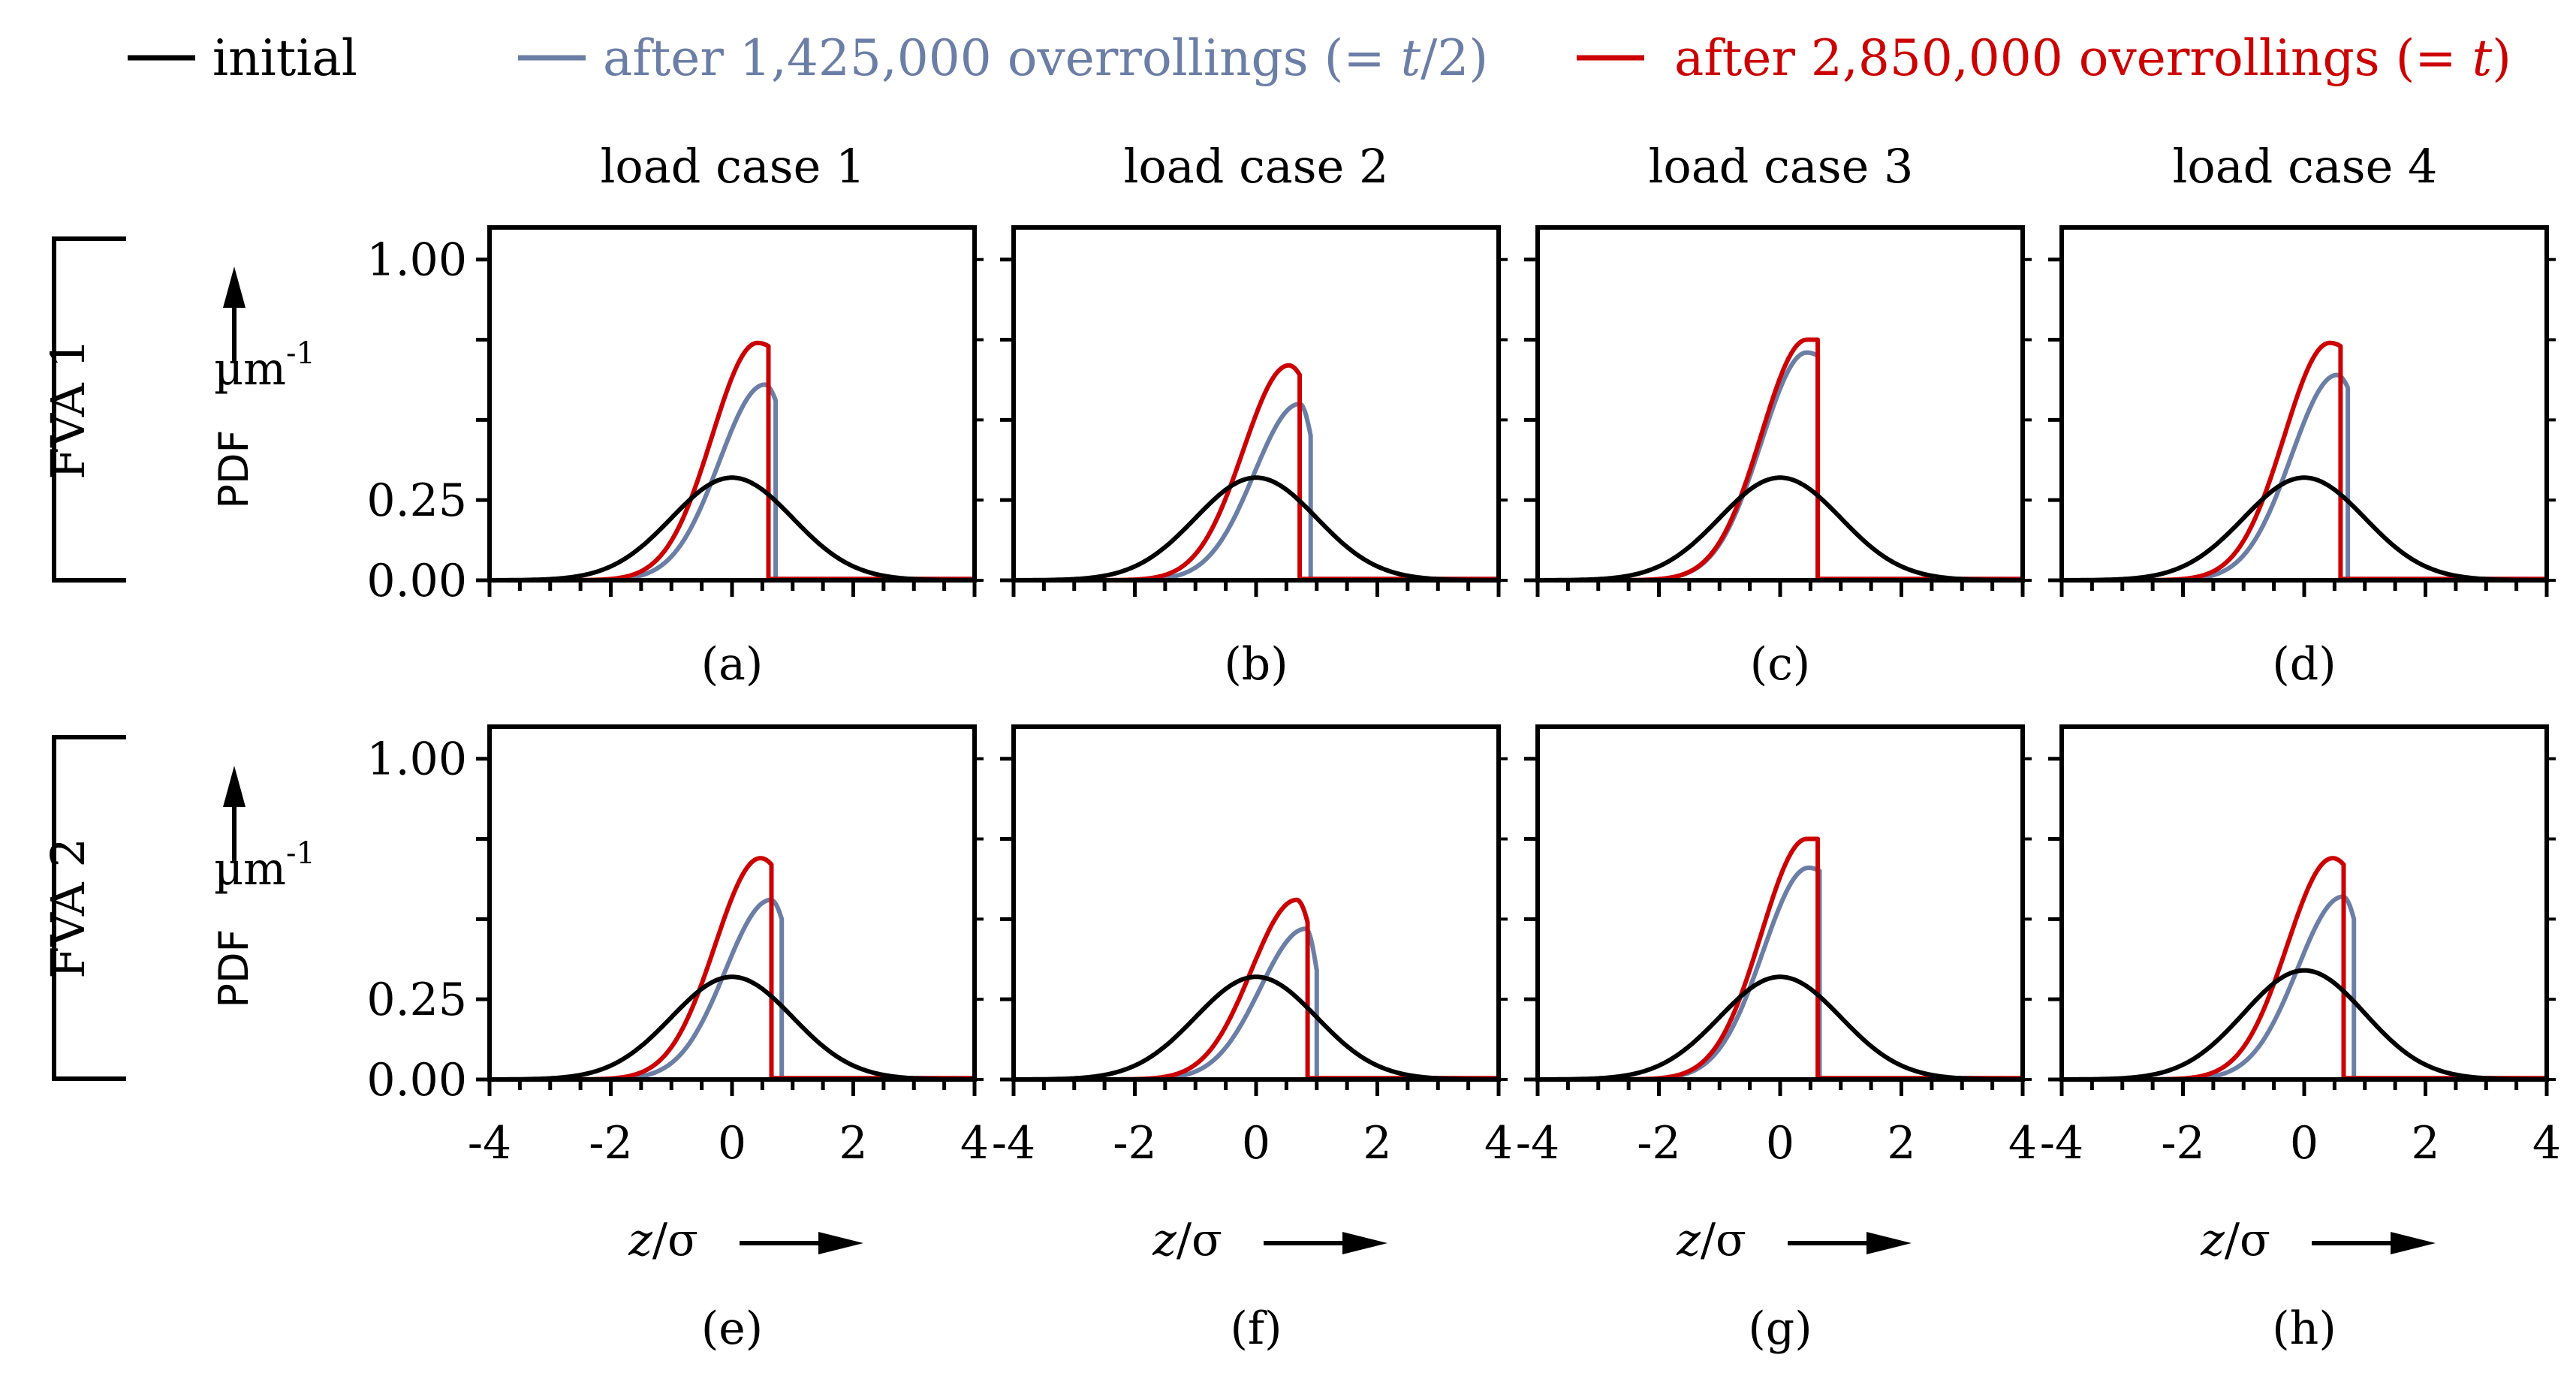 The height and width of the screenshot is (1376, 2576). I want to click on column-title-4: load case 4, so click(2305, 166).